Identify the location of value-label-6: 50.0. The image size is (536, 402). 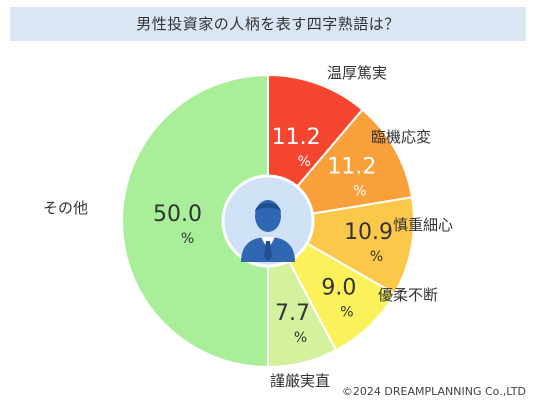
(177, 214).